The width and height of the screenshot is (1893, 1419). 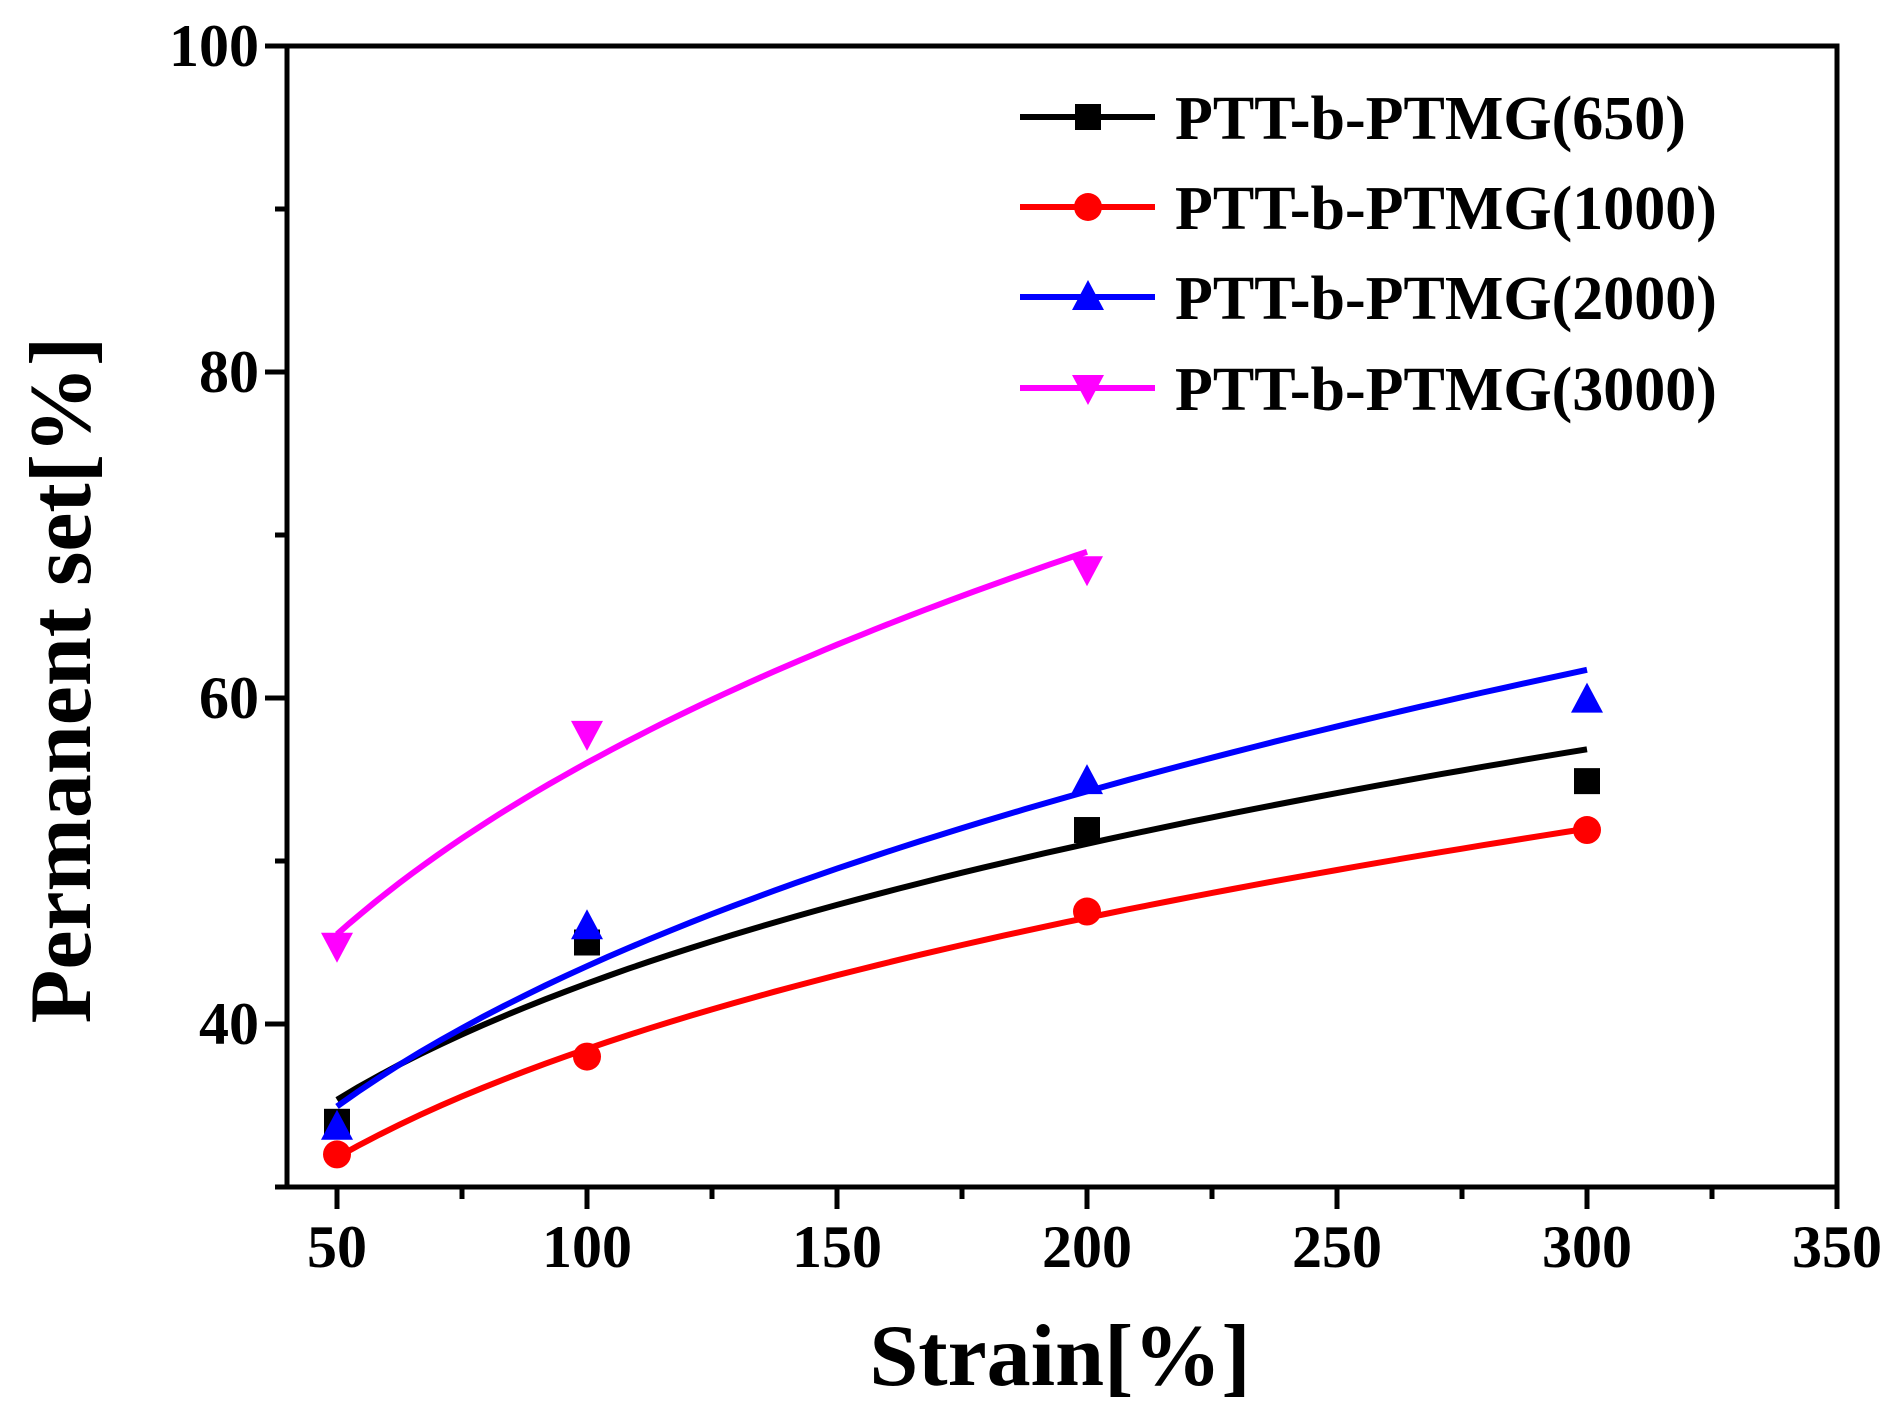 I want to click on y-tick-label: 100, so click(x=214, y=46).